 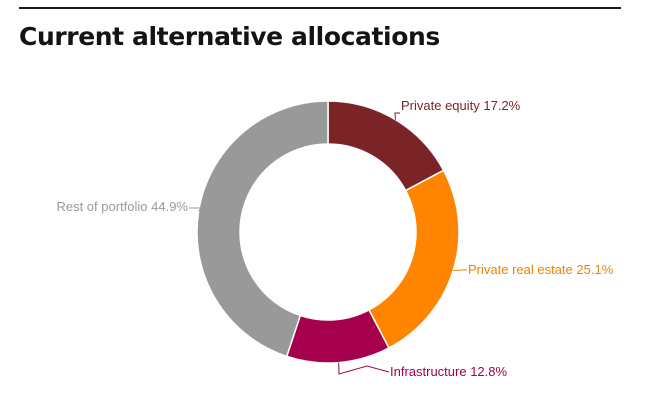 I want to click on donut-slice-infrastructure, so click(x=337, y=336).